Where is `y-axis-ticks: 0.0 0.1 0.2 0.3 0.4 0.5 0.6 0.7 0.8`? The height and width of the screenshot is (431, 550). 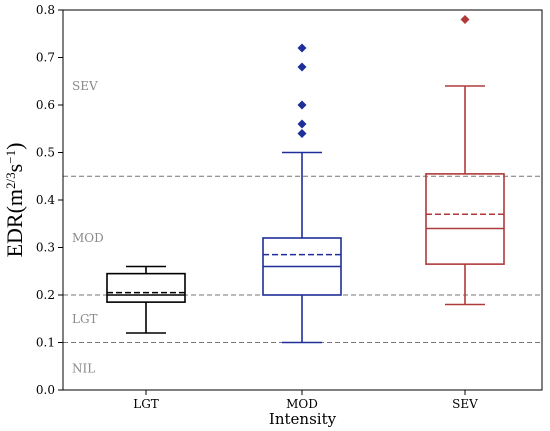 y-axis-ticks: 0.0 0.1 0.2 0.3 0.4 0.5 0.6 0.7 0.8 is located at coordinates (49, 200).